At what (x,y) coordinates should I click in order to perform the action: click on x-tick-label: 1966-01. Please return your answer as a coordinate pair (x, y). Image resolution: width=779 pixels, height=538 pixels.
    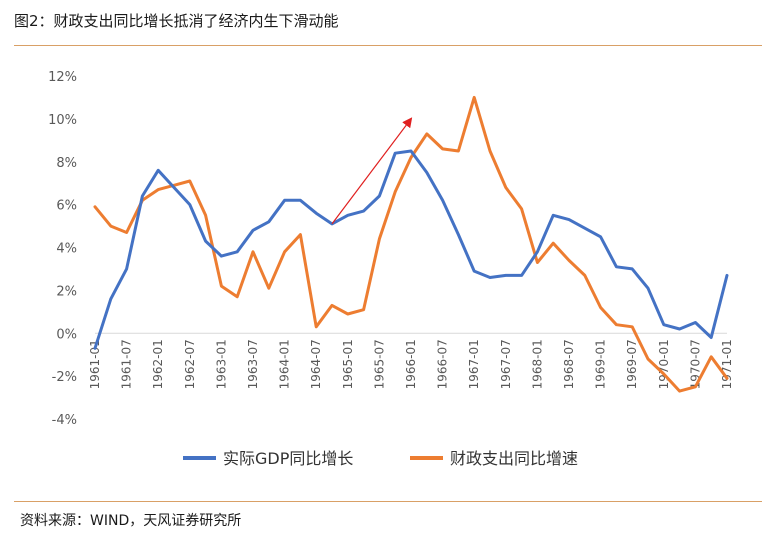
    Looking at the image, I should click on (411, 364).